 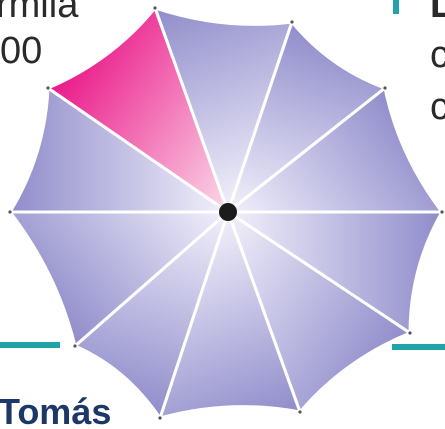 What do you see at coordinates (418, 347) in the screenshot?
I see `connector-line-right` at bounding box center [418, 347].